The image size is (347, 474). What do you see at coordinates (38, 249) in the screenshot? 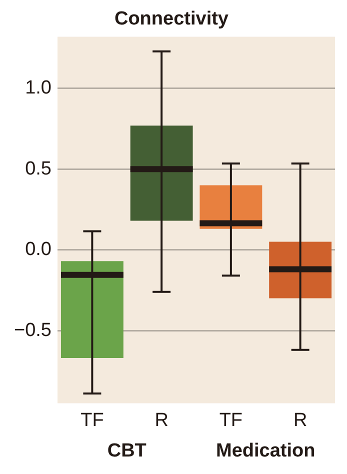
I see `y-tick-label: 0.0` at bounding box center [38, 249].